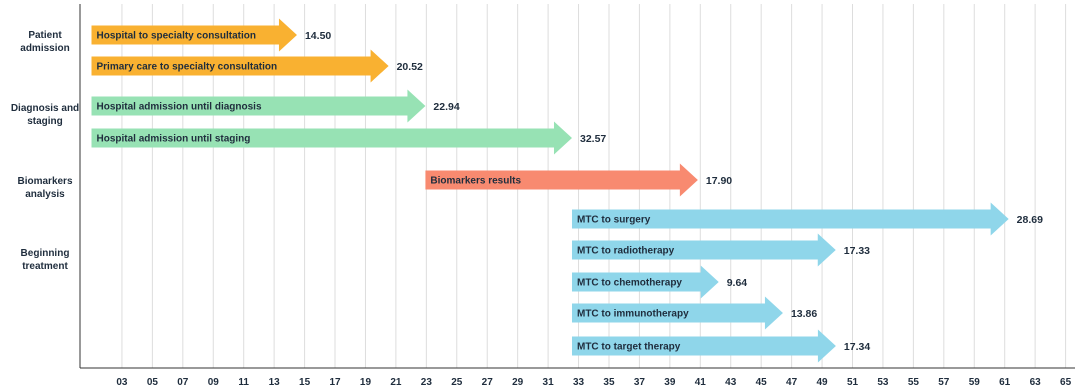 Image resolution: width=1082 pixels, height=390 pixels. What do you see at coordinates (1030, 220) in the screenshot?
I see `bar-value-label: 28.69` at bounding box center [1030, 220].